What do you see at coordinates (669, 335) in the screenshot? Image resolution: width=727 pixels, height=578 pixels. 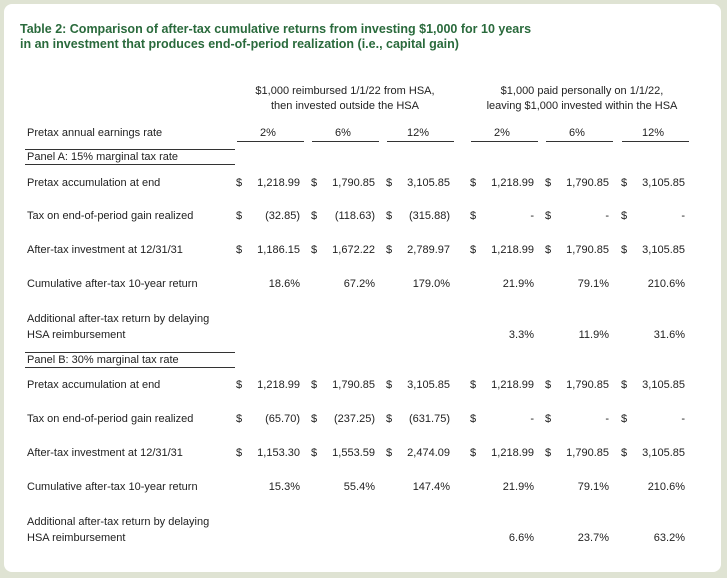 I see `cell: 31.6%` at bounding box center [669, 335].